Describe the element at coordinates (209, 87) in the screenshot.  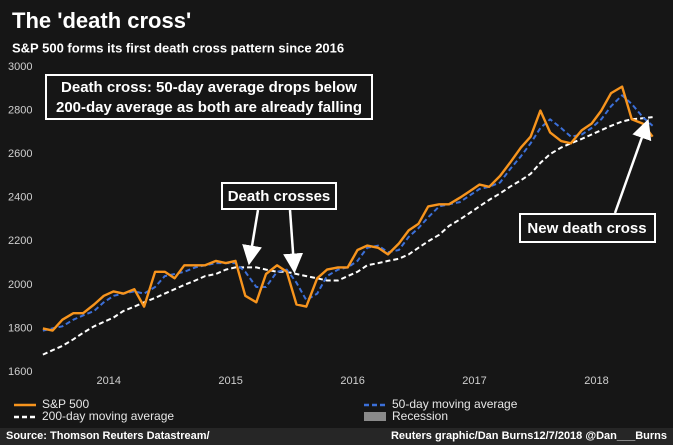
I see `annotation: Death cross: 50-day average drops below` at that location.